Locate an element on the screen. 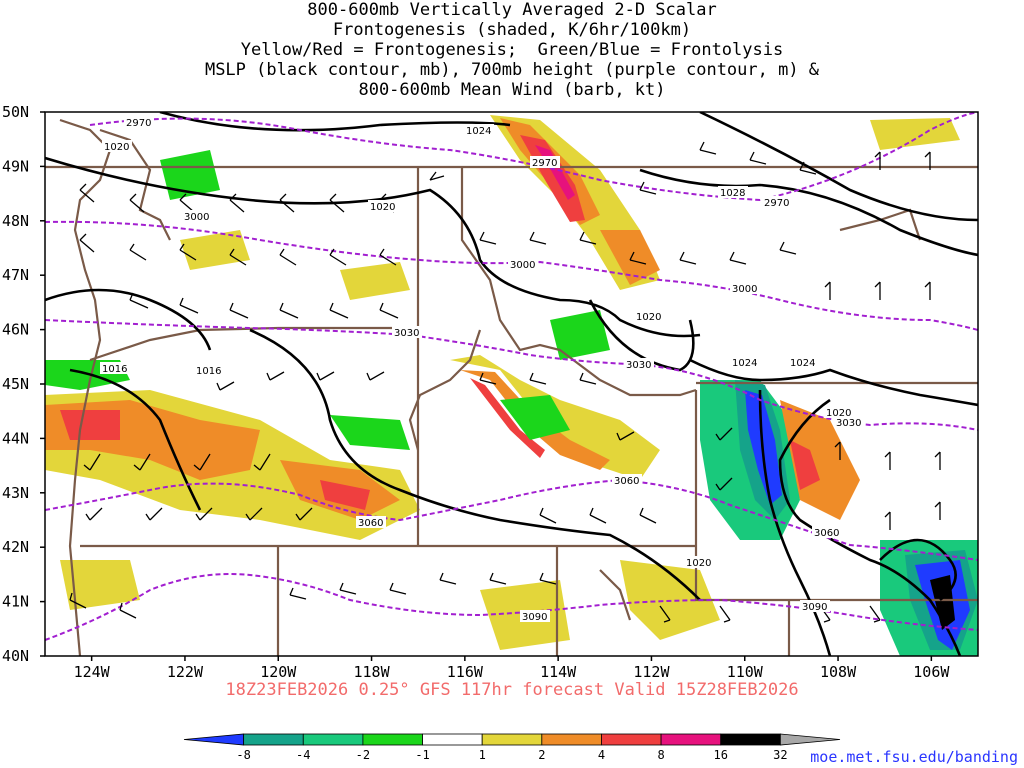  lat-tick-label: 43N is located at coordinates (15, 493).